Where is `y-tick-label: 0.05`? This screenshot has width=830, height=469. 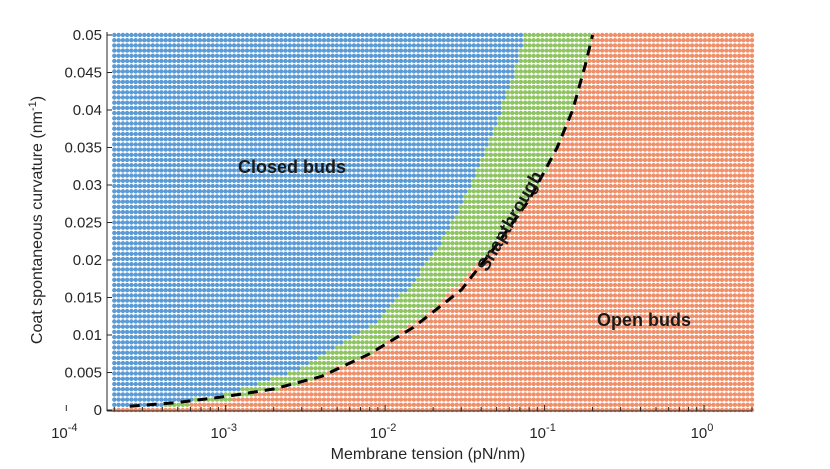
y-tick-label: 0.05 is located at coordinates (87, 35).